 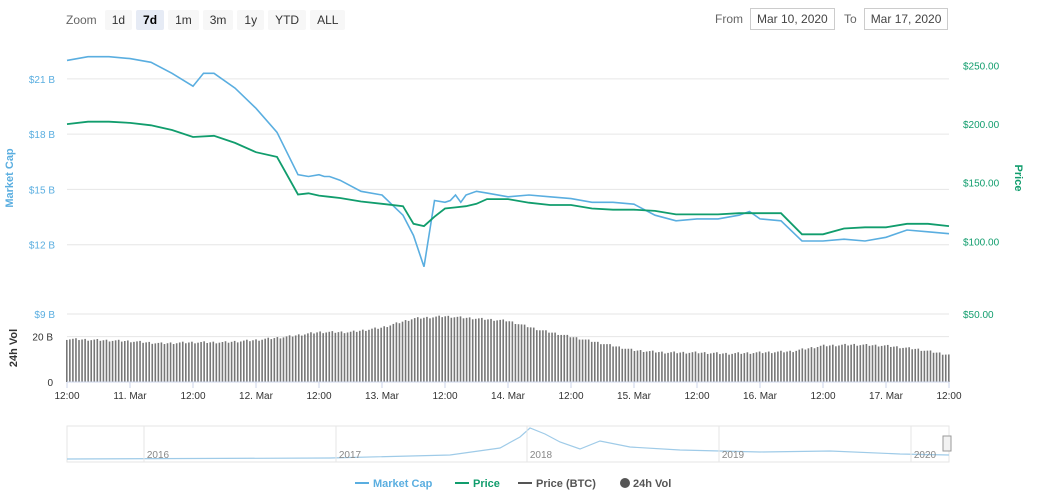 What do you see at coordinates (486, 484) in the screenshot?
I see `legend-item-label: Price` at bounding box center [486, 484].